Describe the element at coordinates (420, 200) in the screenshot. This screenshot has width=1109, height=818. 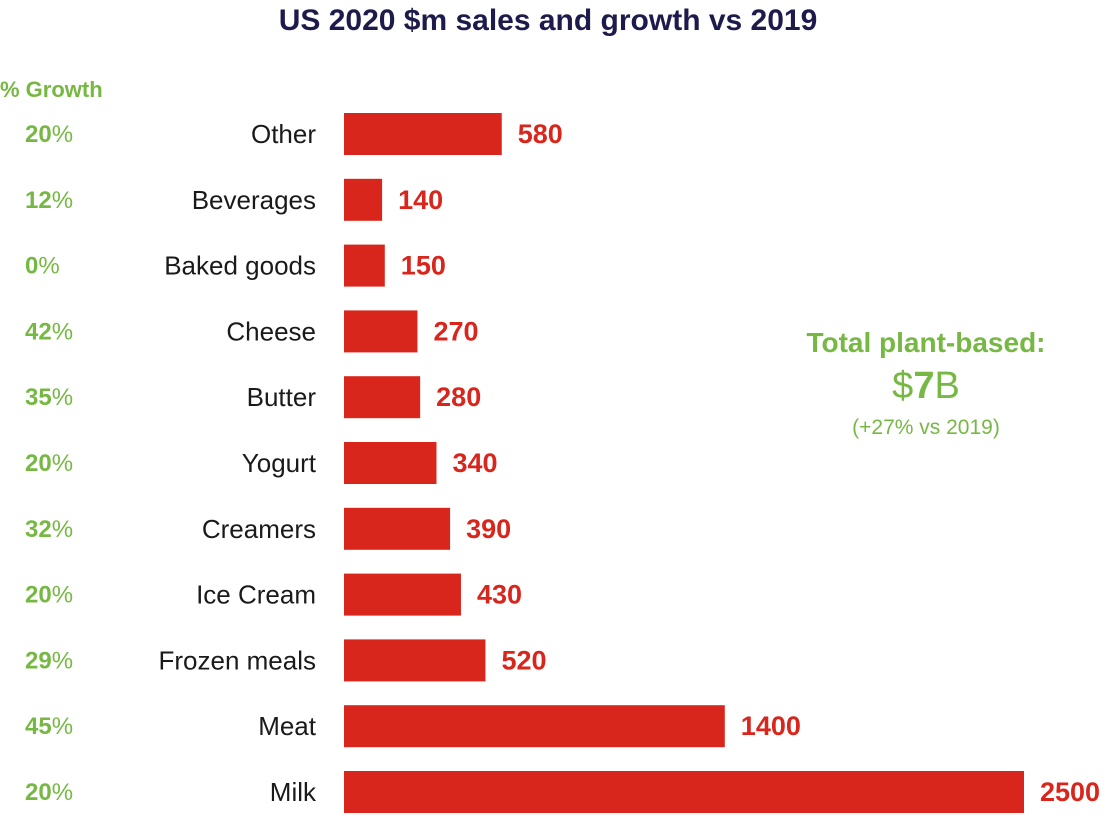
I see `value-label: 140` at that location.